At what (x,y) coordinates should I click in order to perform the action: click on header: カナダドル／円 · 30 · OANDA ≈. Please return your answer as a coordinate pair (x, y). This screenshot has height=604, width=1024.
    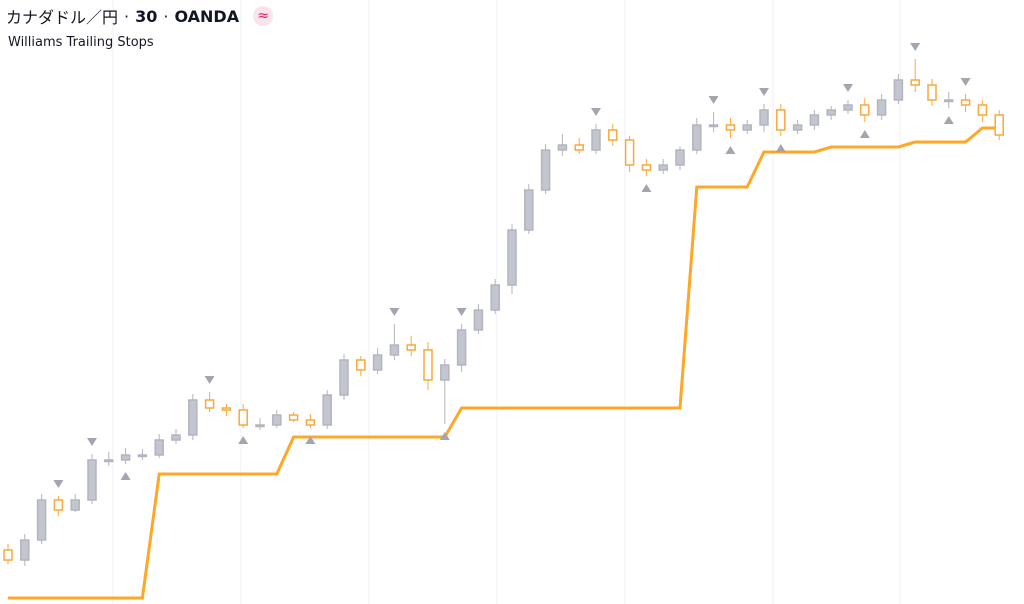
    Looking at the image, I should click on (140, 16).